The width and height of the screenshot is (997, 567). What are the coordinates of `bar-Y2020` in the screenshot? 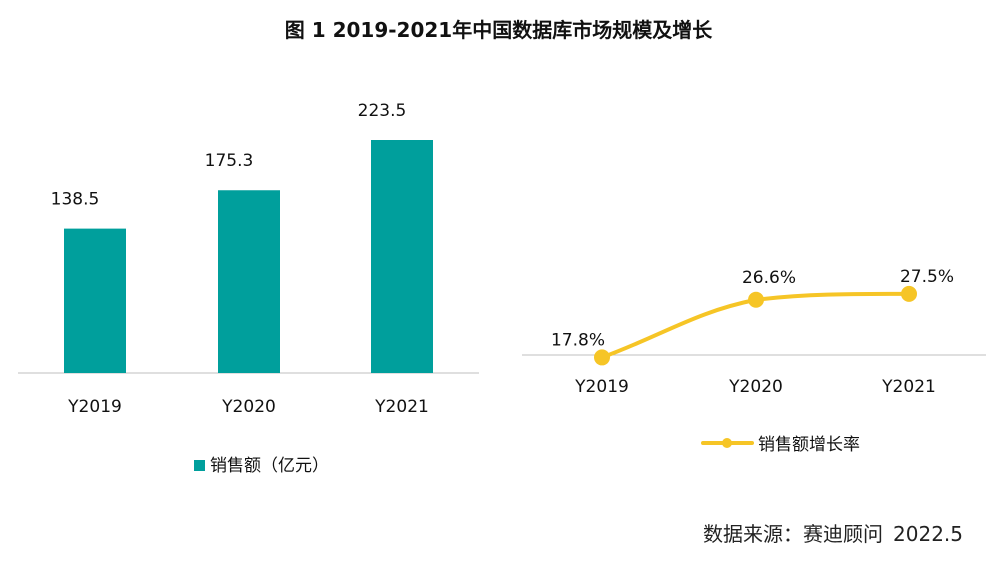 It's located at (249, 281).